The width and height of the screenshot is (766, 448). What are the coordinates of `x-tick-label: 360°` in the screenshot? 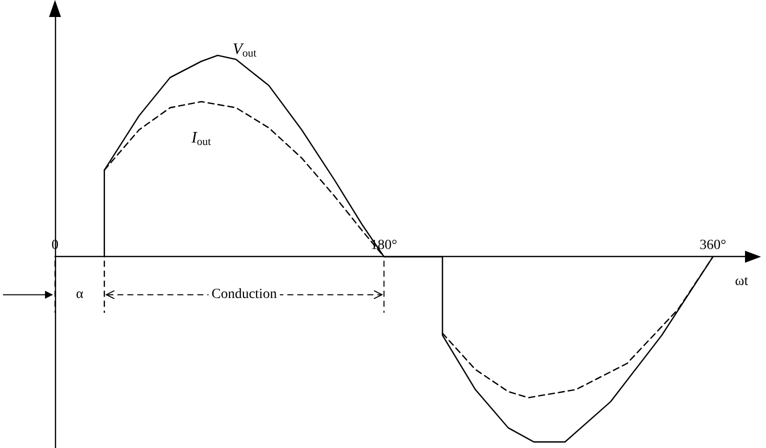 It's located at (713, 246).